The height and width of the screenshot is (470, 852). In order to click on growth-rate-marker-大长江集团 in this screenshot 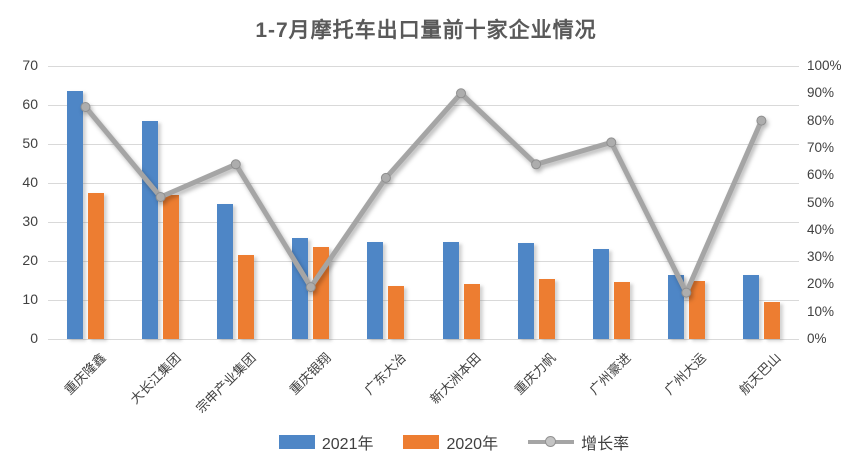, I will do `click(160, 197)`.